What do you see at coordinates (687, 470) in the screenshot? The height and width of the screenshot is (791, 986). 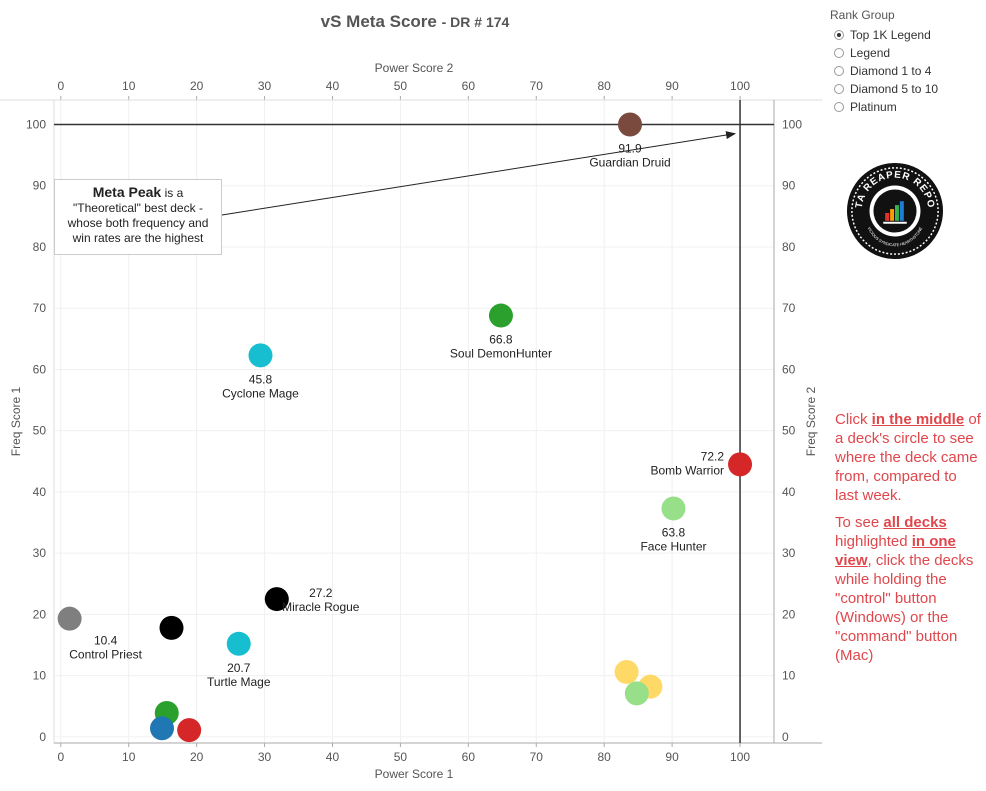 I see `deck-name-label: Bomb Warrior` at bounding box center [687, 470].